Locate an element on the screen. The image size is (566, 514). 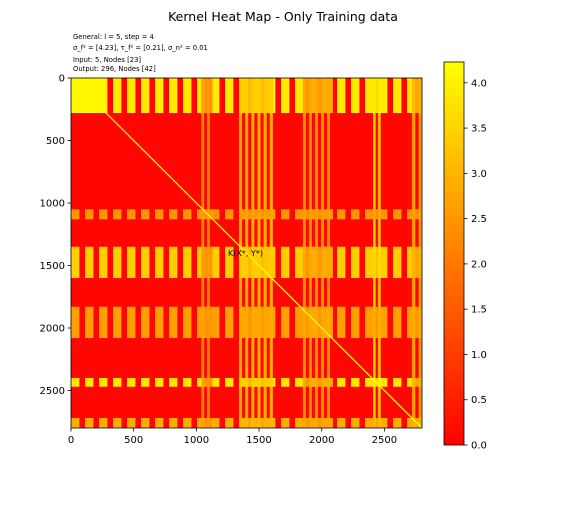
y-tick-label: 1500 is located at coordinates (52, 266).